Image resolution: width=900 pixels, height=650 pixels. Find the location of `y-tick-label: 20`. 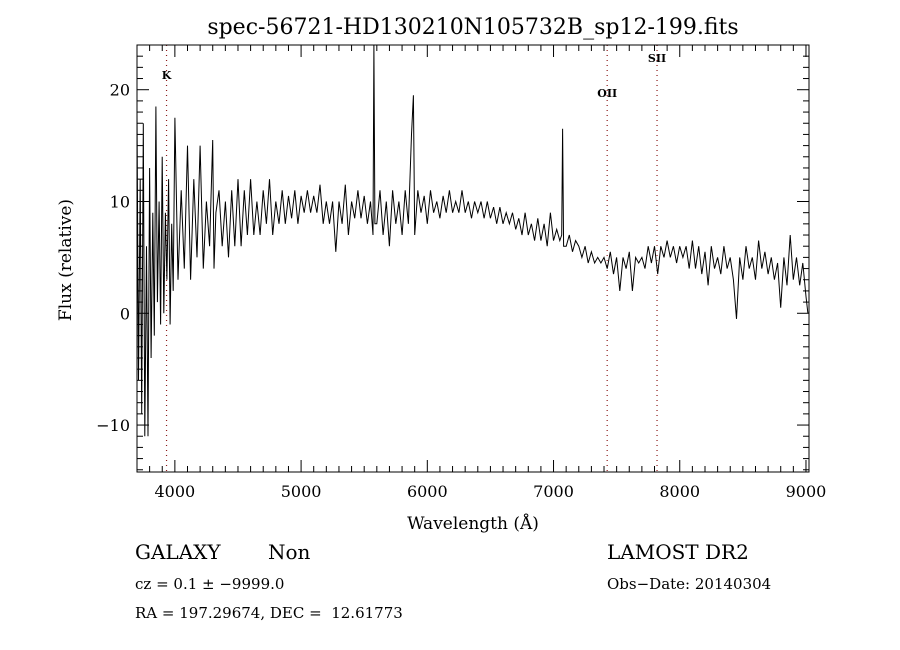

y-tick-label: 20 is located at coordinates (120, 90).